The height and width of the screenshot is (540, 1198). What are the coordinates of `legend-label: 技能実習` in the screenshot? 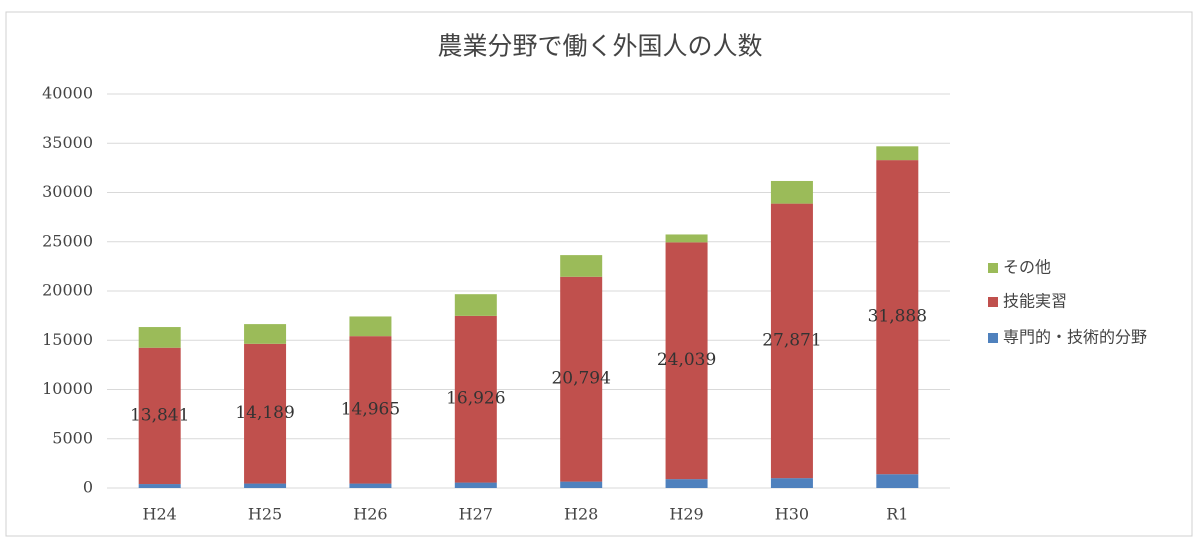 It's located at (1035, 301).